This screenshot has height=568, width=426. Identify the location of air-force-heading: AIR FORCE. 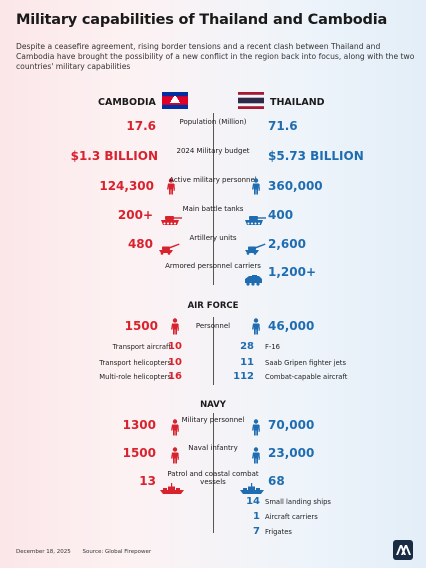
(213, 306).